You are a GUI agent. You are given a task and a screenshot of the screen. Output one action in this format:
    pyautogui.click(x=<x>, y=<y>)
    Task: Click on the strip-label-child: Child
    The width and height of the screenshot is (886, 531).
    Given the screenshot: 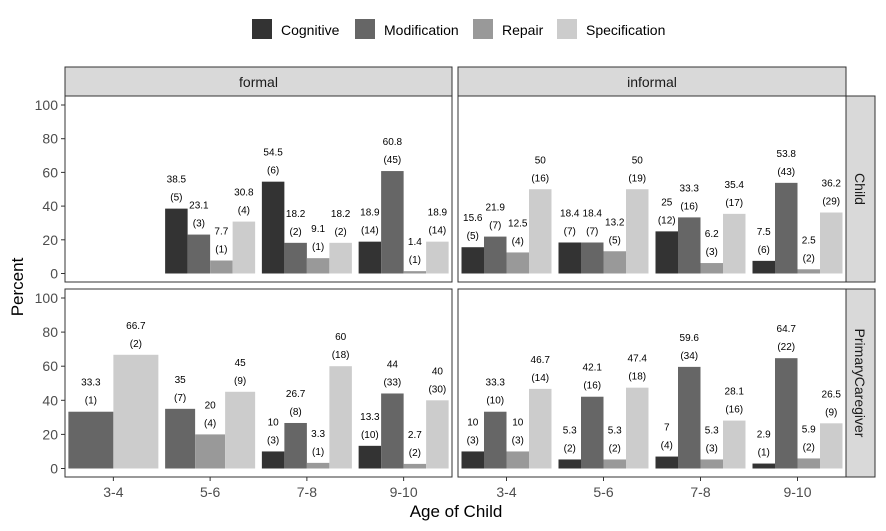 What is the action you would take?
    pyautogui.click(x=860, y=189)
    